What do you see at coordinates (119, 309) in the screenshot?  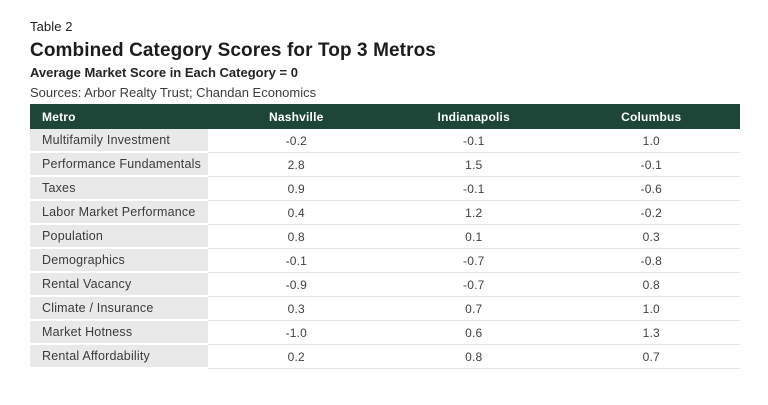 I see `row-label: Climate / Insurance` at bounding box center [119, 309].